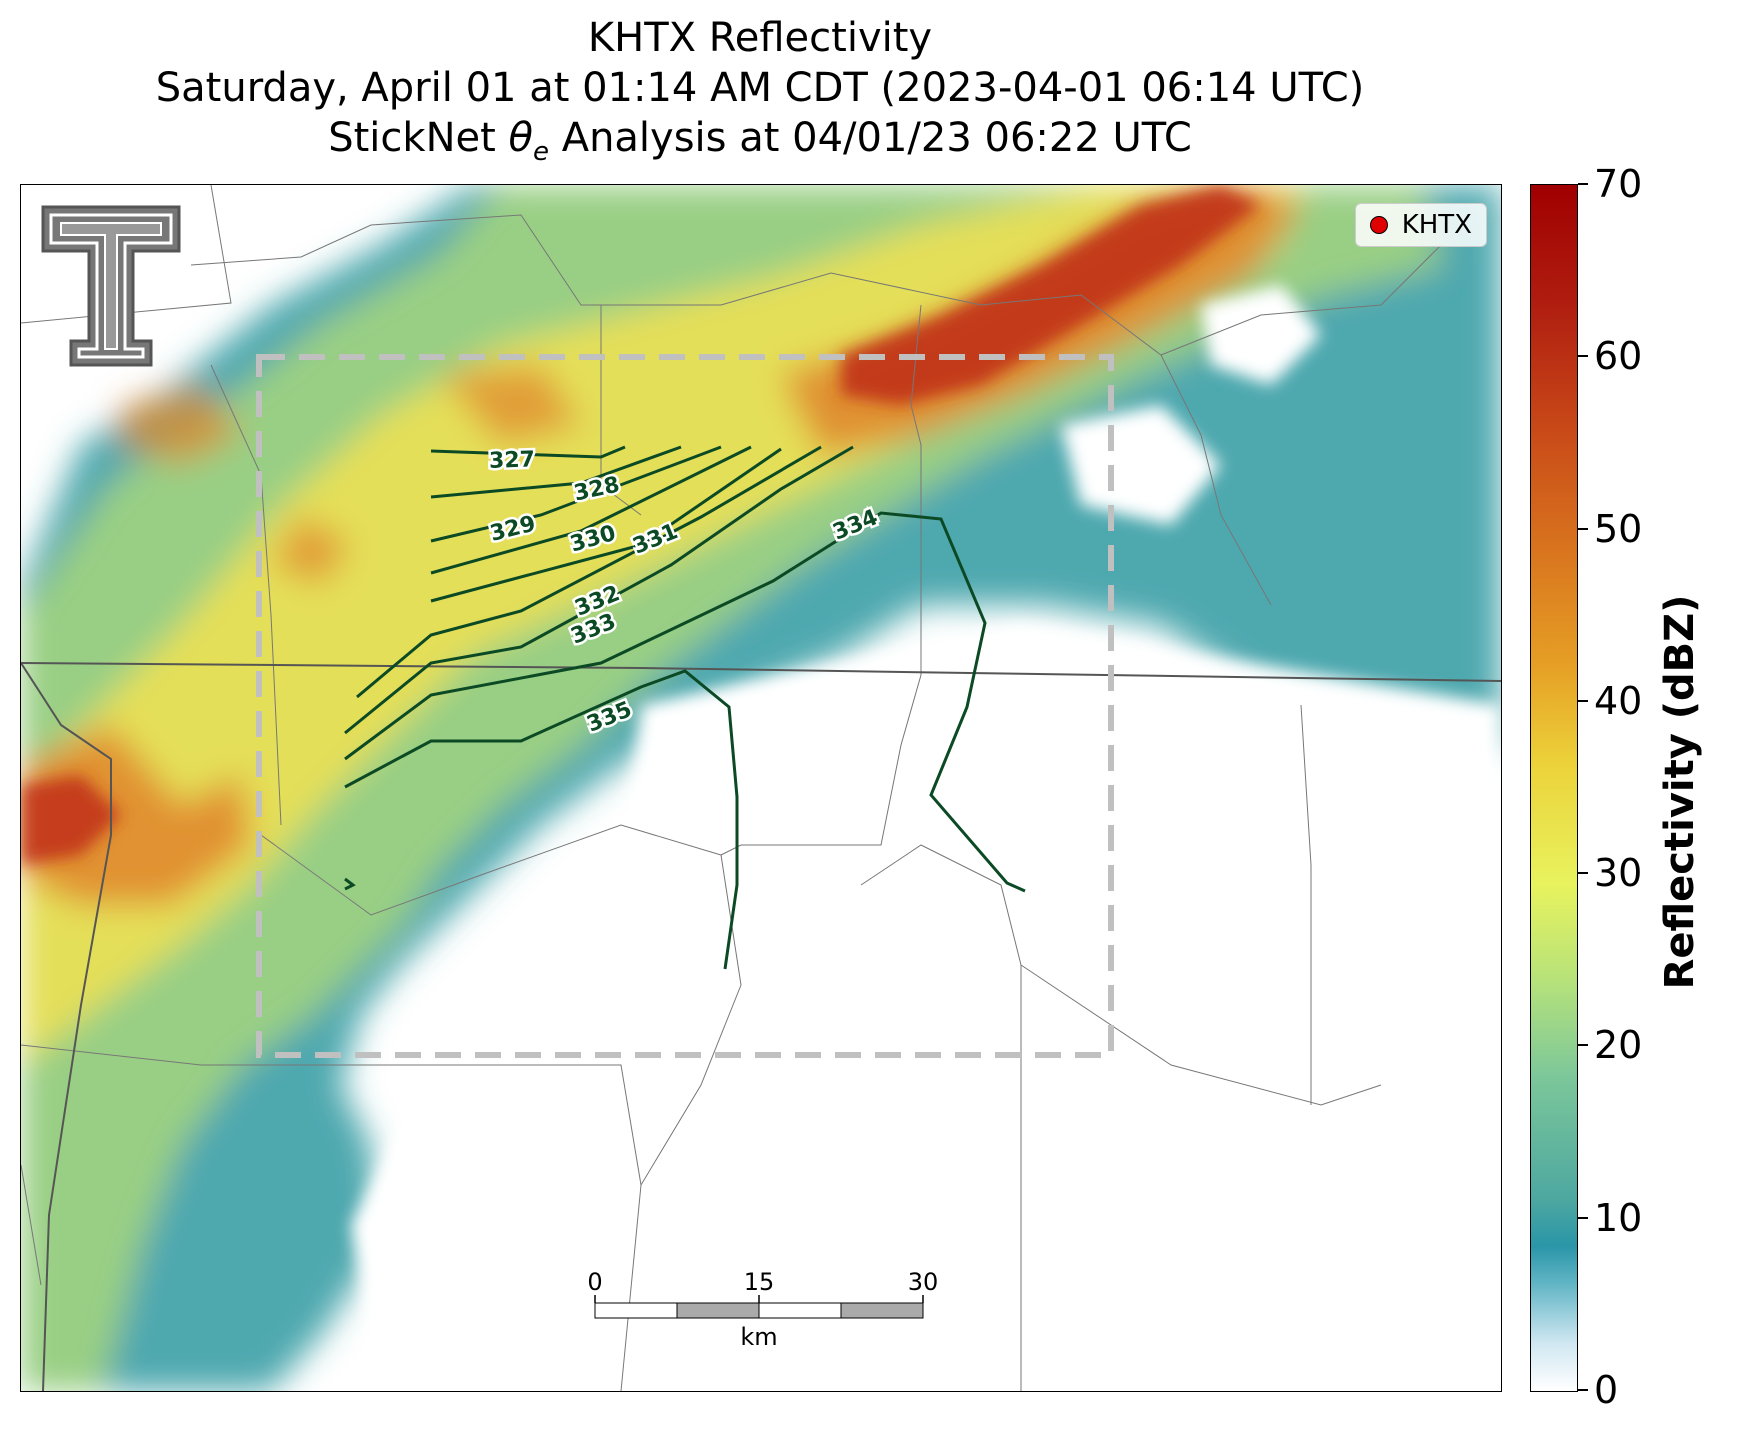 Image resolution: width=1738 pixels, height=1430 pixels. I want to click on colorbar-tick-label: 10, so click(1618, 1217).